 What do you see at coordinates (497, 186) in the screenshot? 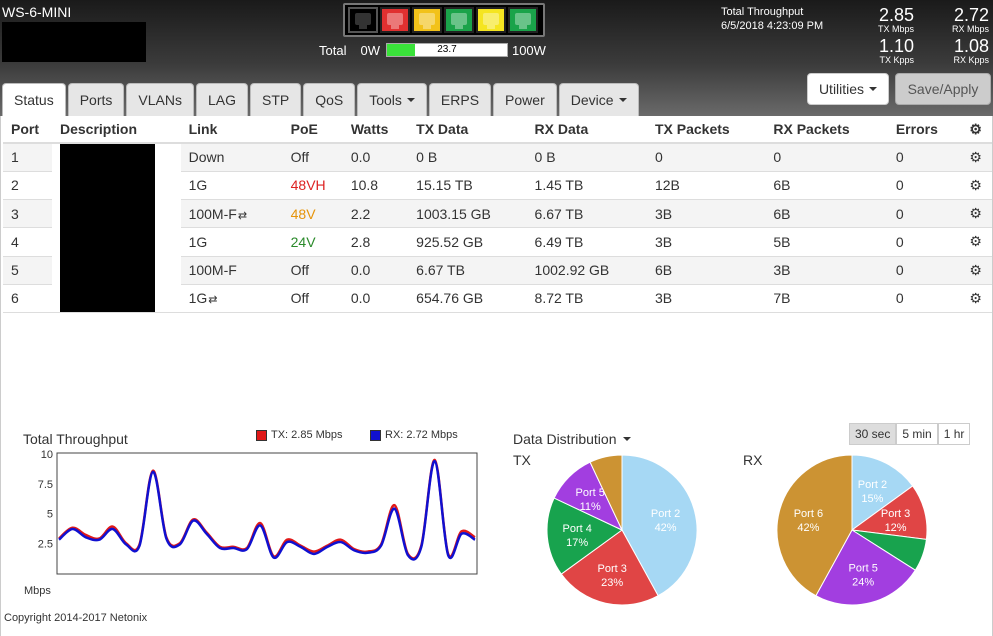
I see `table-row: 2 1G 48VH 10.8 15.15 TB 1.45 TB 12B 6B 0 ⚙` at bounding box center [497, 186].